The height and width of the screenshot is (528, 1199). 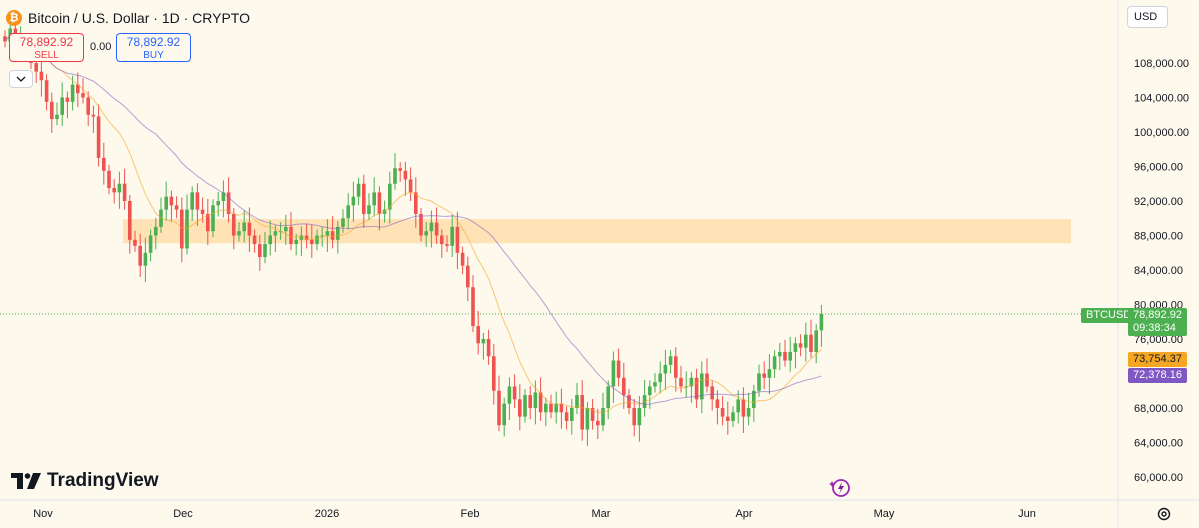 I want to click on spread-value: 0.00, so click(x=101, y=47).